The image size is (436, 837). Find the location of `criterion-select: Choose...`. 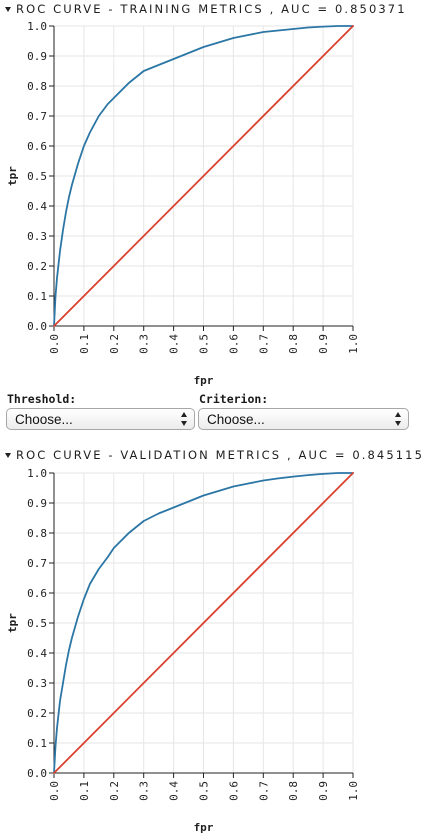

criterion-select: Choose... is located at coordinates (303, 419).